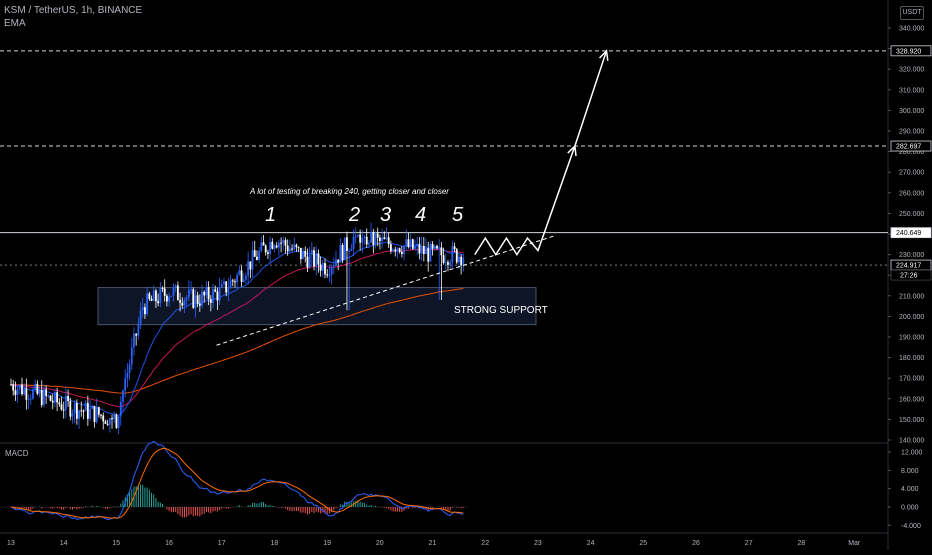 The image size is (932, 555). Describe the element at coordinates (541, 153) in the screenshot. I see `projection-path` at that location.